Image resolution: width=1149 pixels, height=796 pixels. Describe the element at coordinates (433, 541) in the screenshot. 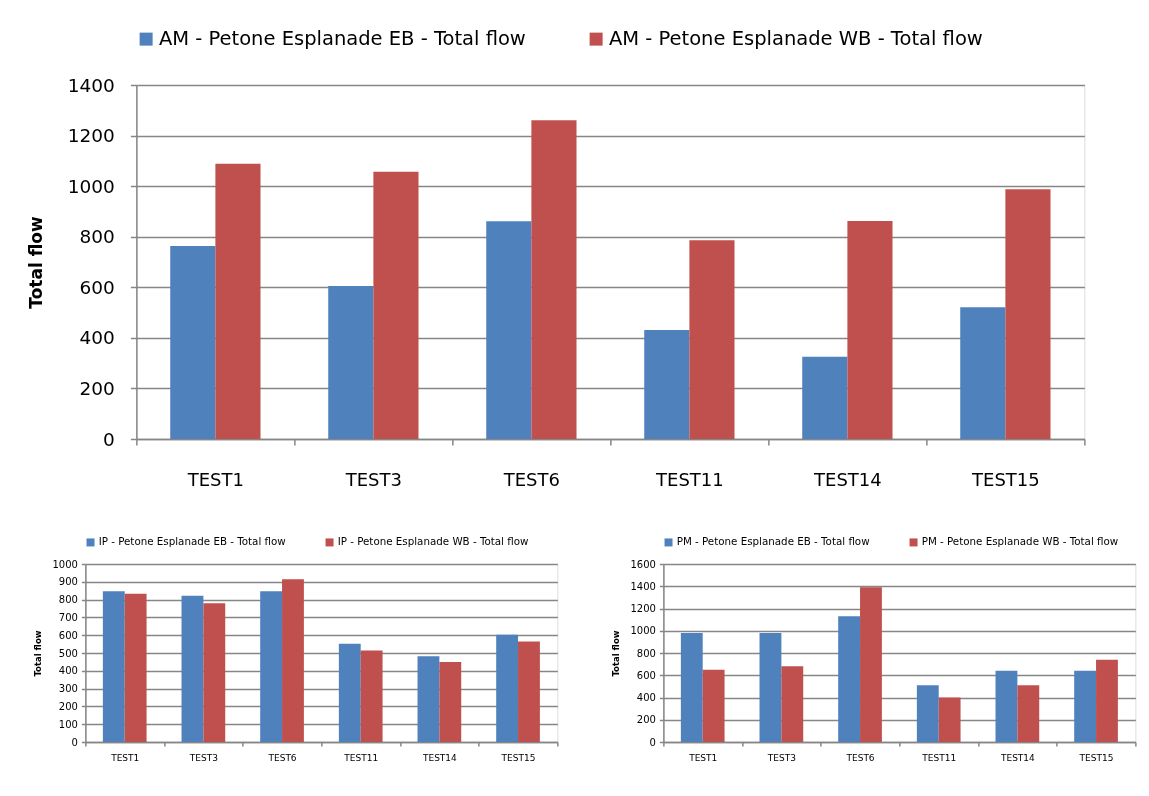

I see `legend-label: IP - Petone Esplanade WB - Total flow` at that location.